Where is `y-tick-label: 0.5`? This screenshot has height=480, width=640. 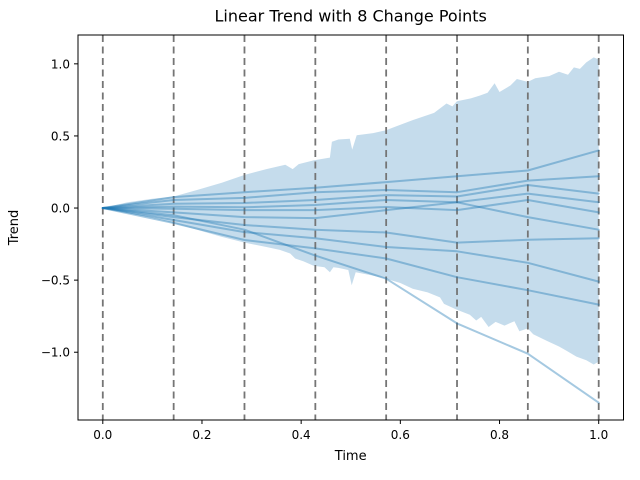 y-tick-label: 0.5 is located at coordinates (60, 136).